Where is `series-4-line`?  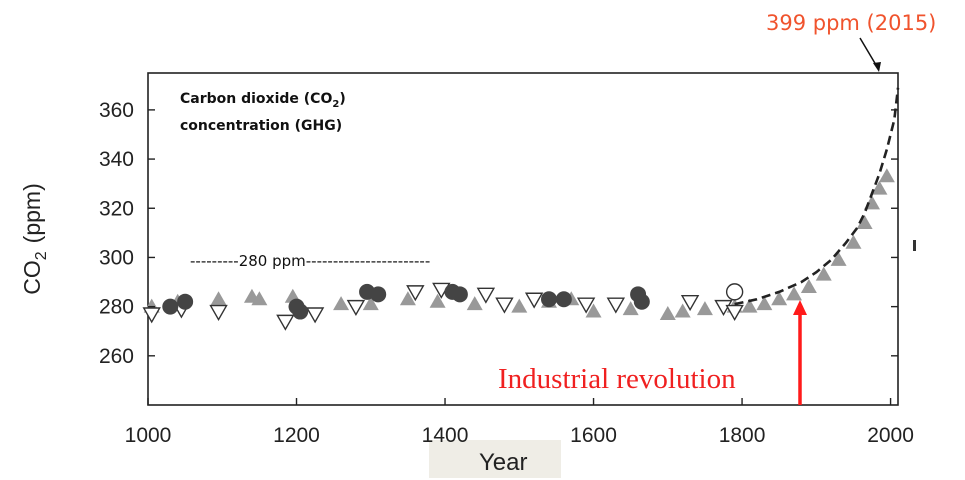
series-4-line is located at coordinates (817, 196).